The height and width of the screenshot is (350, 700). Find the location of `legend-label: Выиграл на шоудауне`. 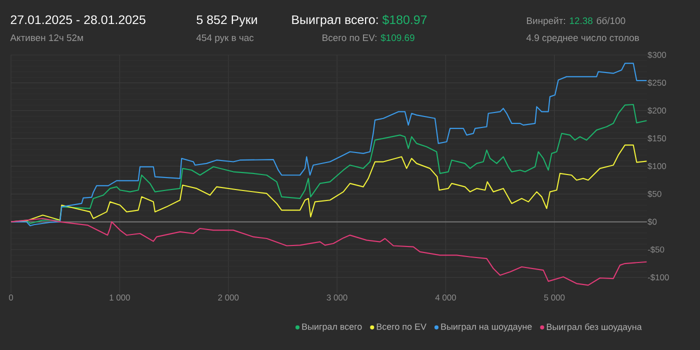

legend-label: Выиграл на шоудауне is located at coordinates (486, 328).